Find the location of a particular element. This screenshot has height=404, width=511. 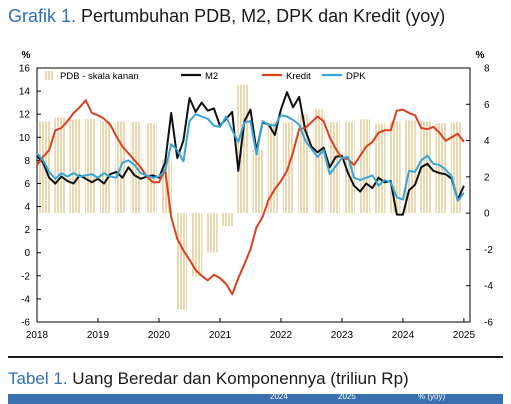

x-tick-label: 2020 is located at coordinates (159, 335).